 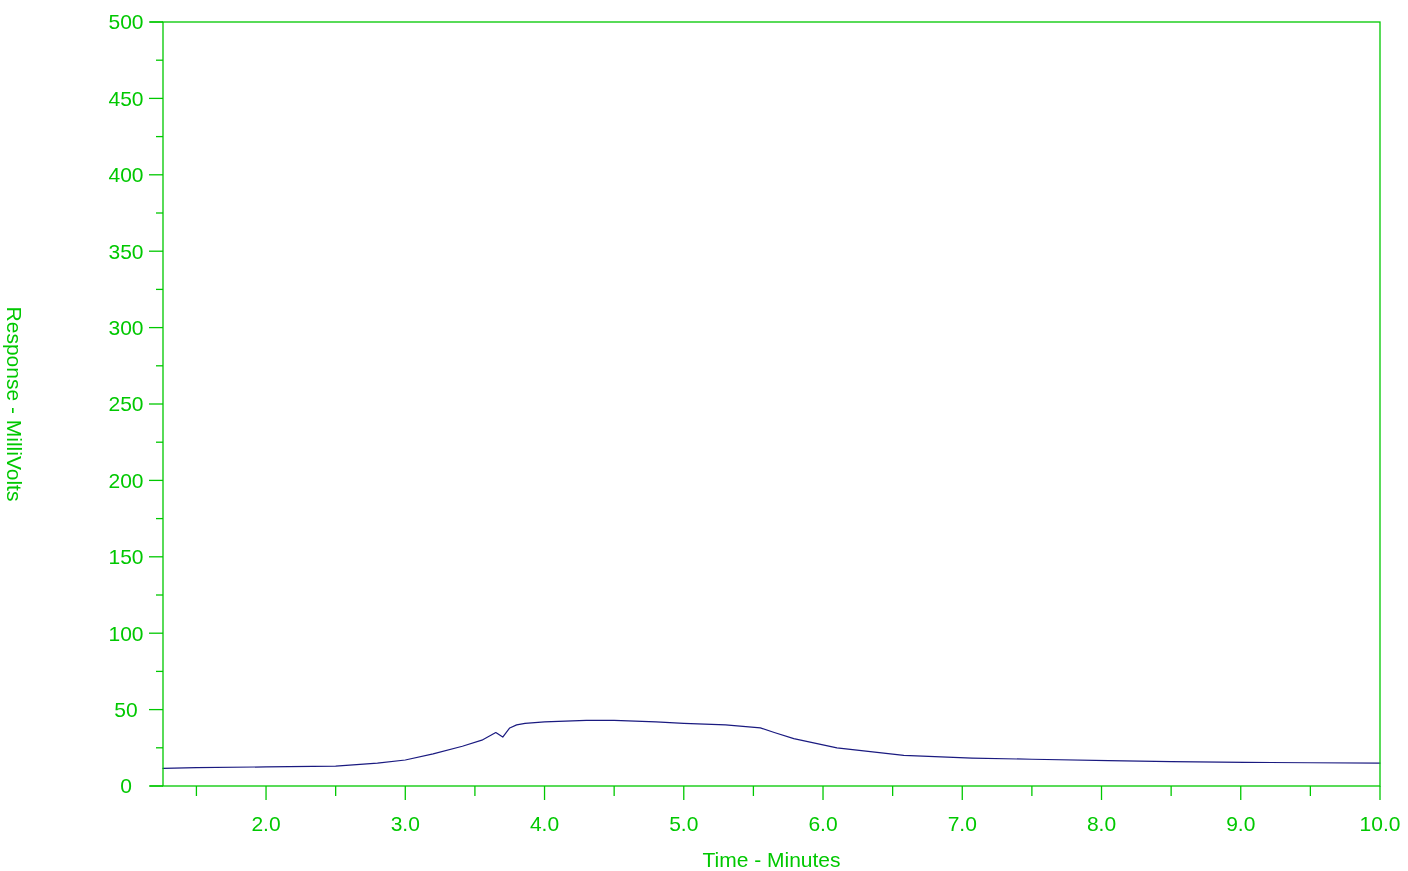 I want to click on x-axis-title: Time - Minutes, so click(x=771, y=859).